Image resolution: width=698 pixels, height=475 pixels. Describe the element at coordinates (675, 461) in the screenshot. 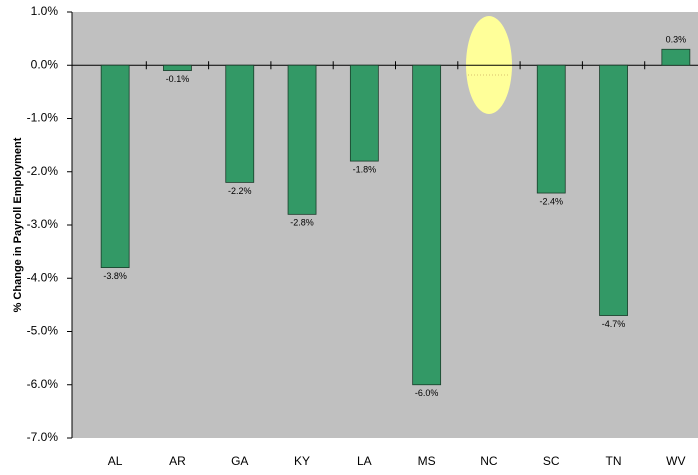

I see `x-tick-label: WV` at that location.